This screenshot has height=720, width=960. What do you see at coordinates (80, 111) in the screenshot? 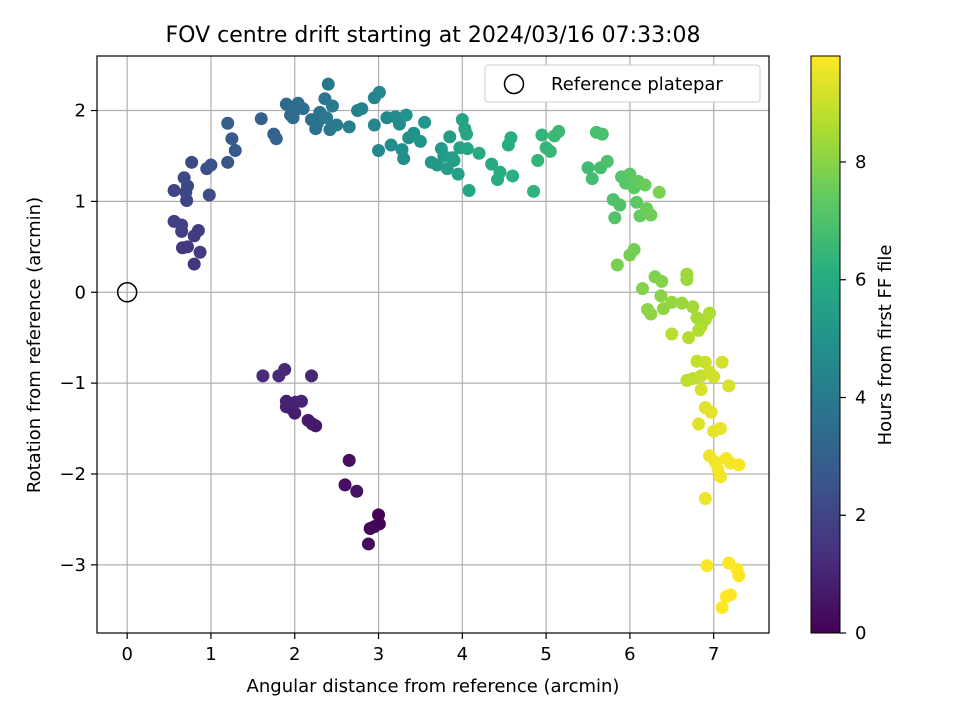
I see `y-tick-label: 2` at bounding box center [80, 111].